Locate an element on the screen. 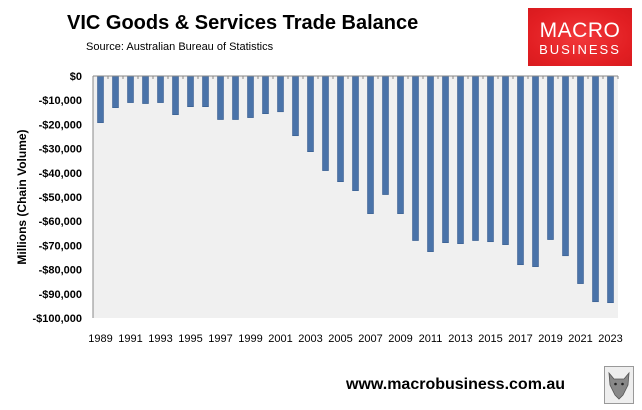 This screenshot has height=410, width=642. bar-1993 is located at coordinates (160, 89).